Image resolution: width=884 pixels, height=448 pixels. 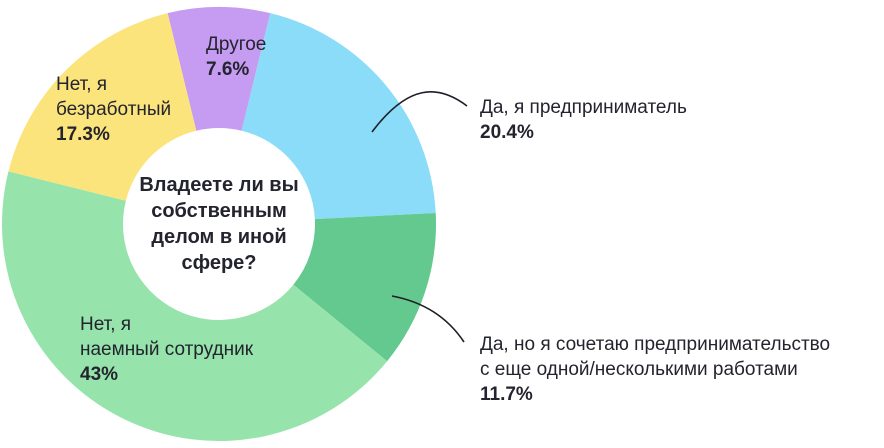 I want to click on slice-label-text: с еще одной/несколькими работами, so click(x=639, y=369).